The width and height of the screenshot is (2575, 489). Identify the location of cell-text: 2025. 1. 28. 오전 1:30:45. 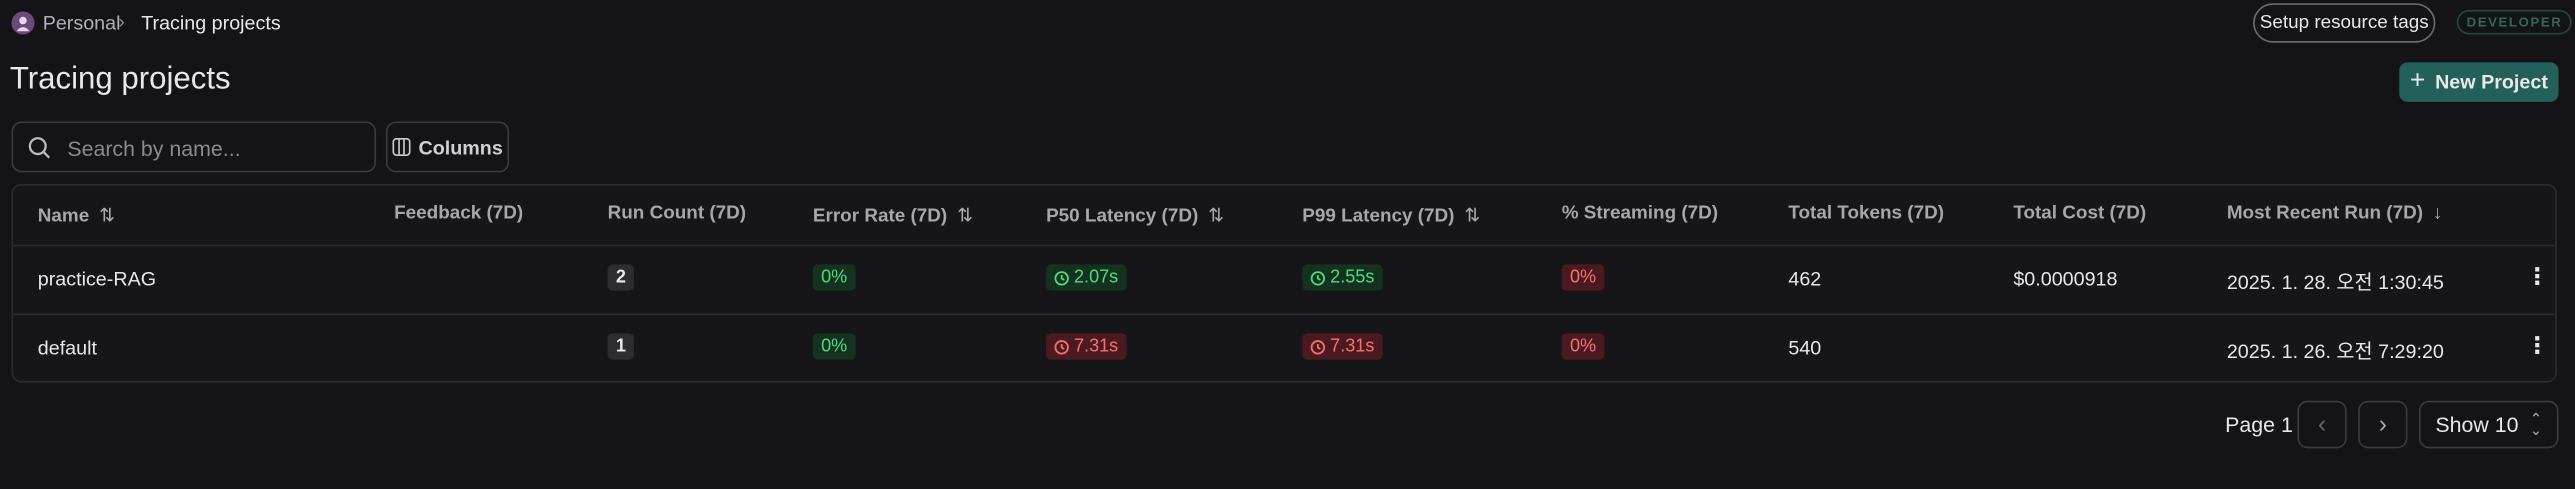
(2335, 282).